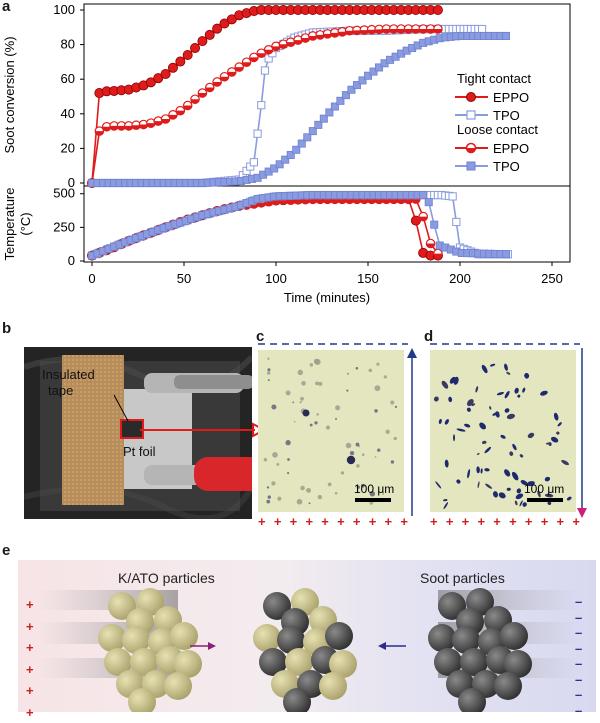 This screenshot has width=600, height=723. Describe the element at coordinates (265, 96) in the screenshot. I see `conversion-series-line` at that location.